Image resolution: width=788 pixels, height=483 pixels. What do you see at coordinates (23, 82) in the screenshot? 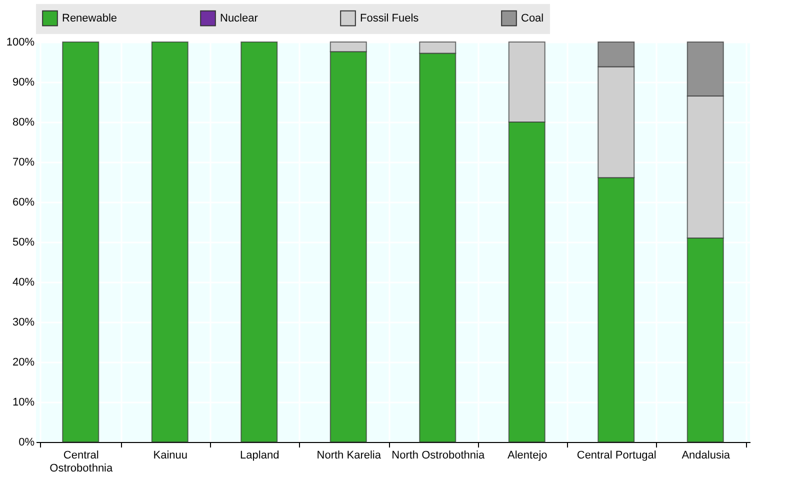
I see `y-tick-label: 90%` at bounding box center [23, 82].